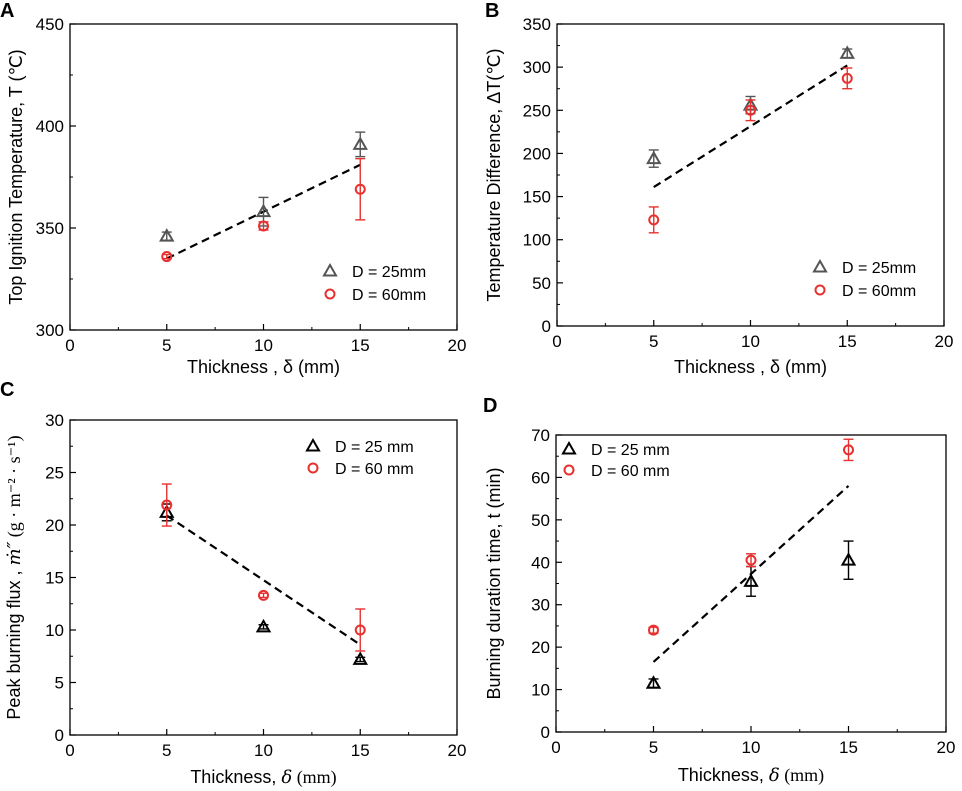  Describe the element at coordinates (540, 477) in the screenshot. I see `y-tick-label: 60` at that location.